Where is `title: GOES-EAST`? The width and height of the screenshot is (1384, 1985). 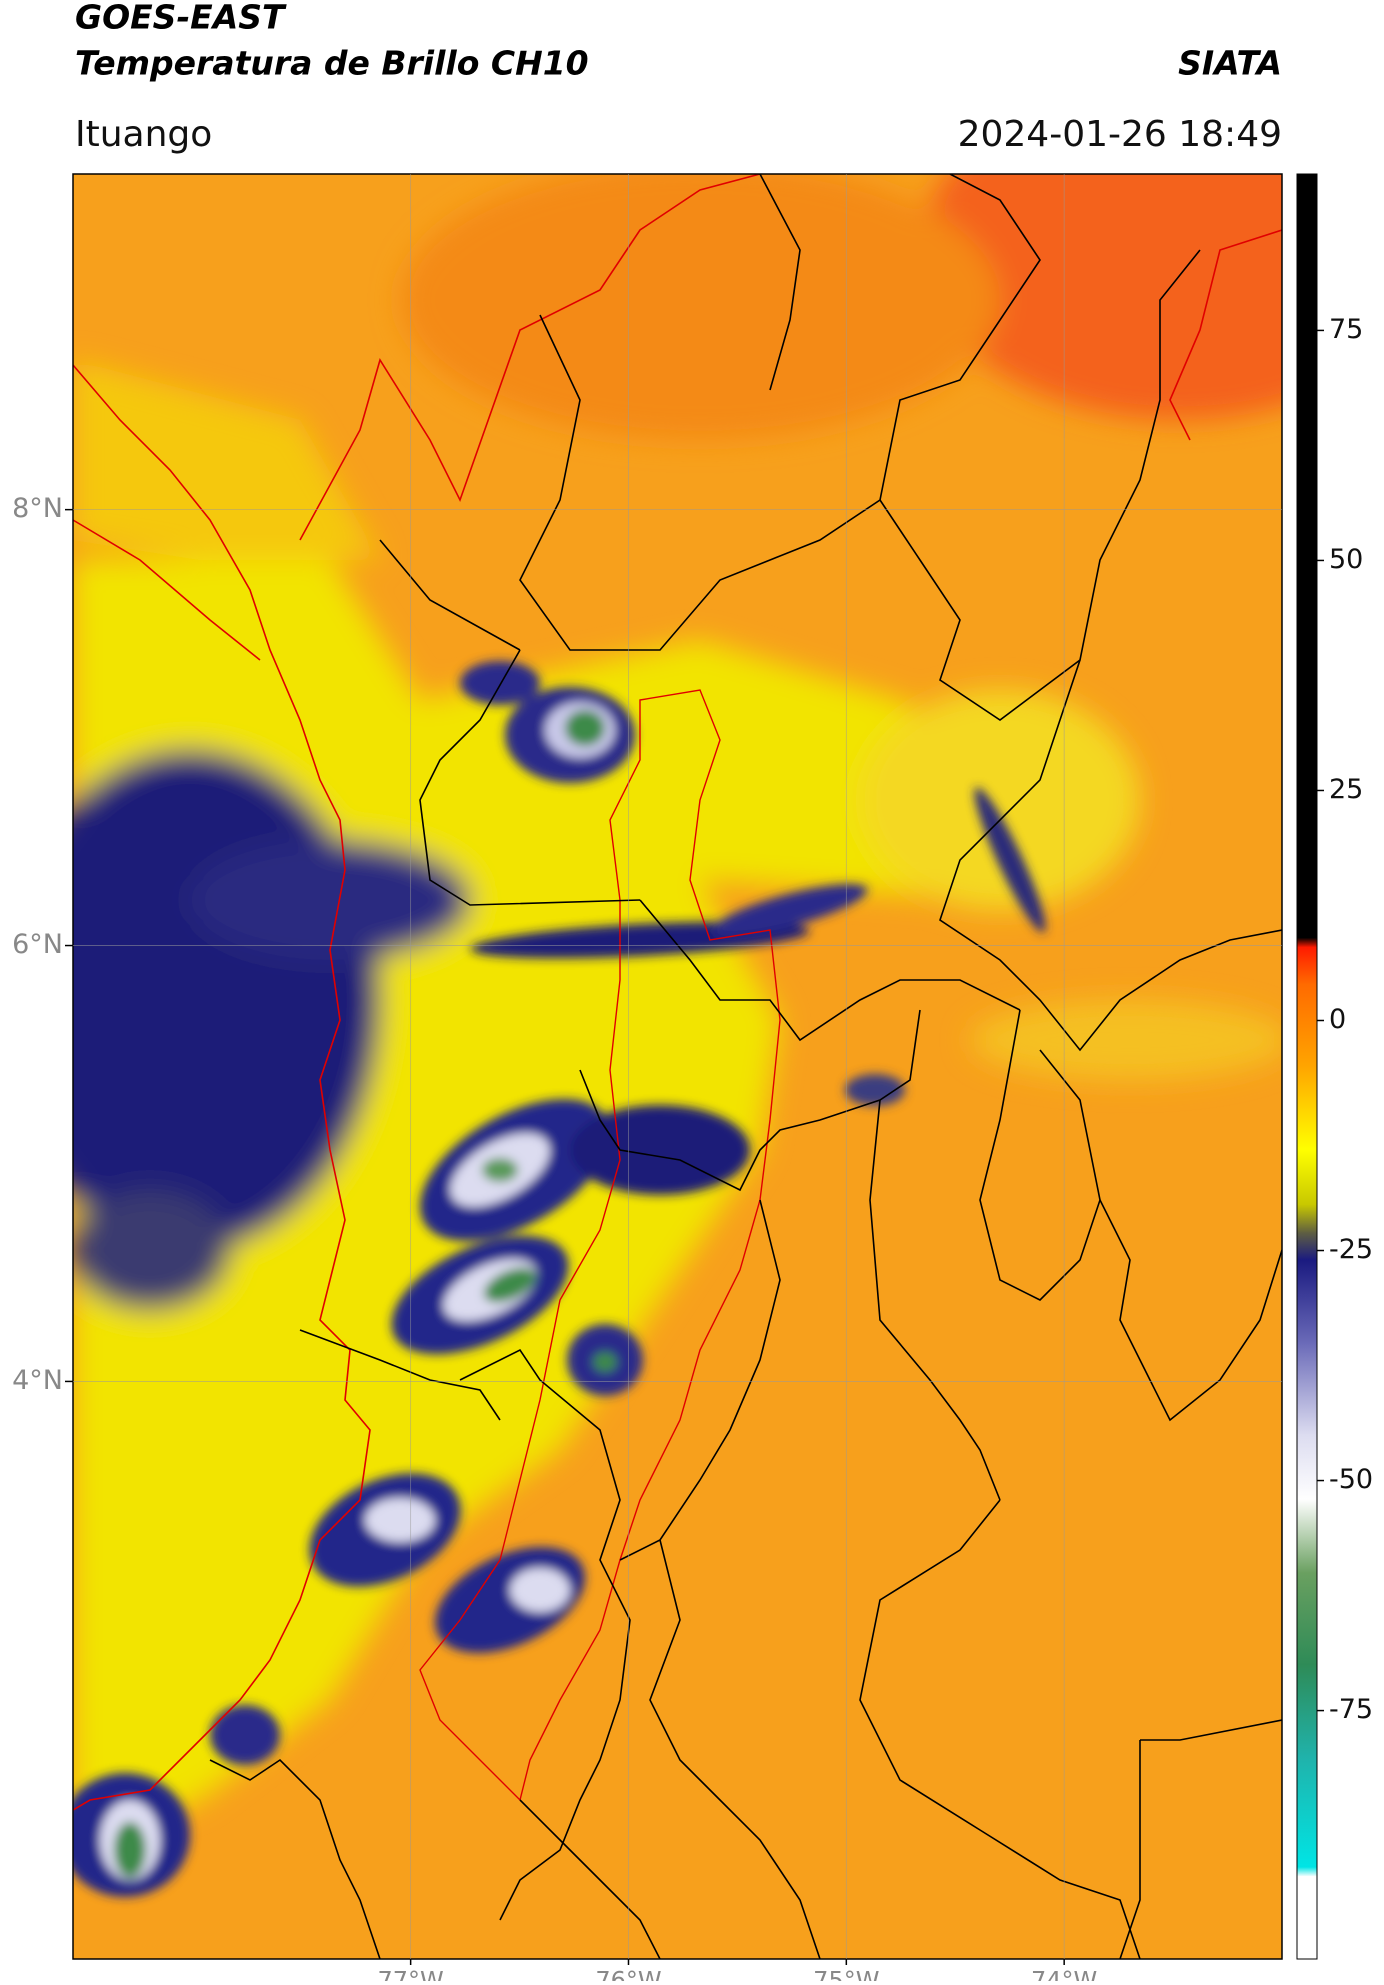
title: GOES-EAST is located at coordinates (181, 18).